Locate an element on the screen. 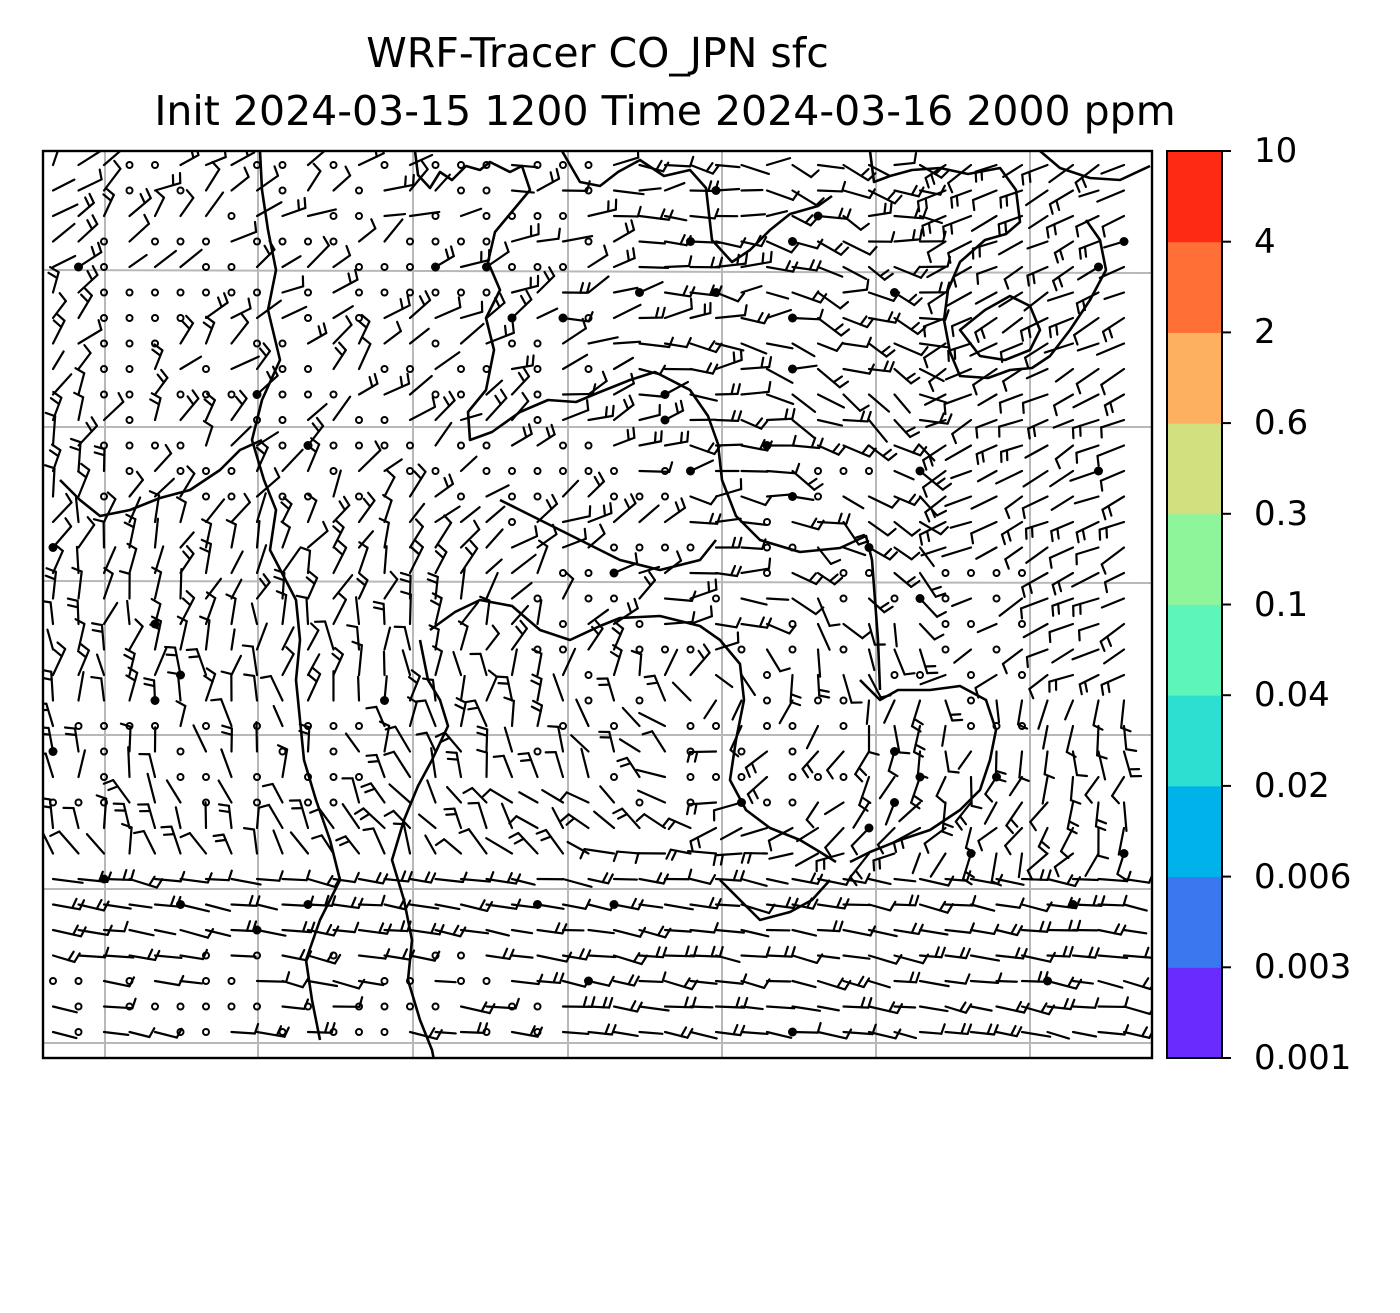  colorbar-segment is located at coordinates (1194, 741).